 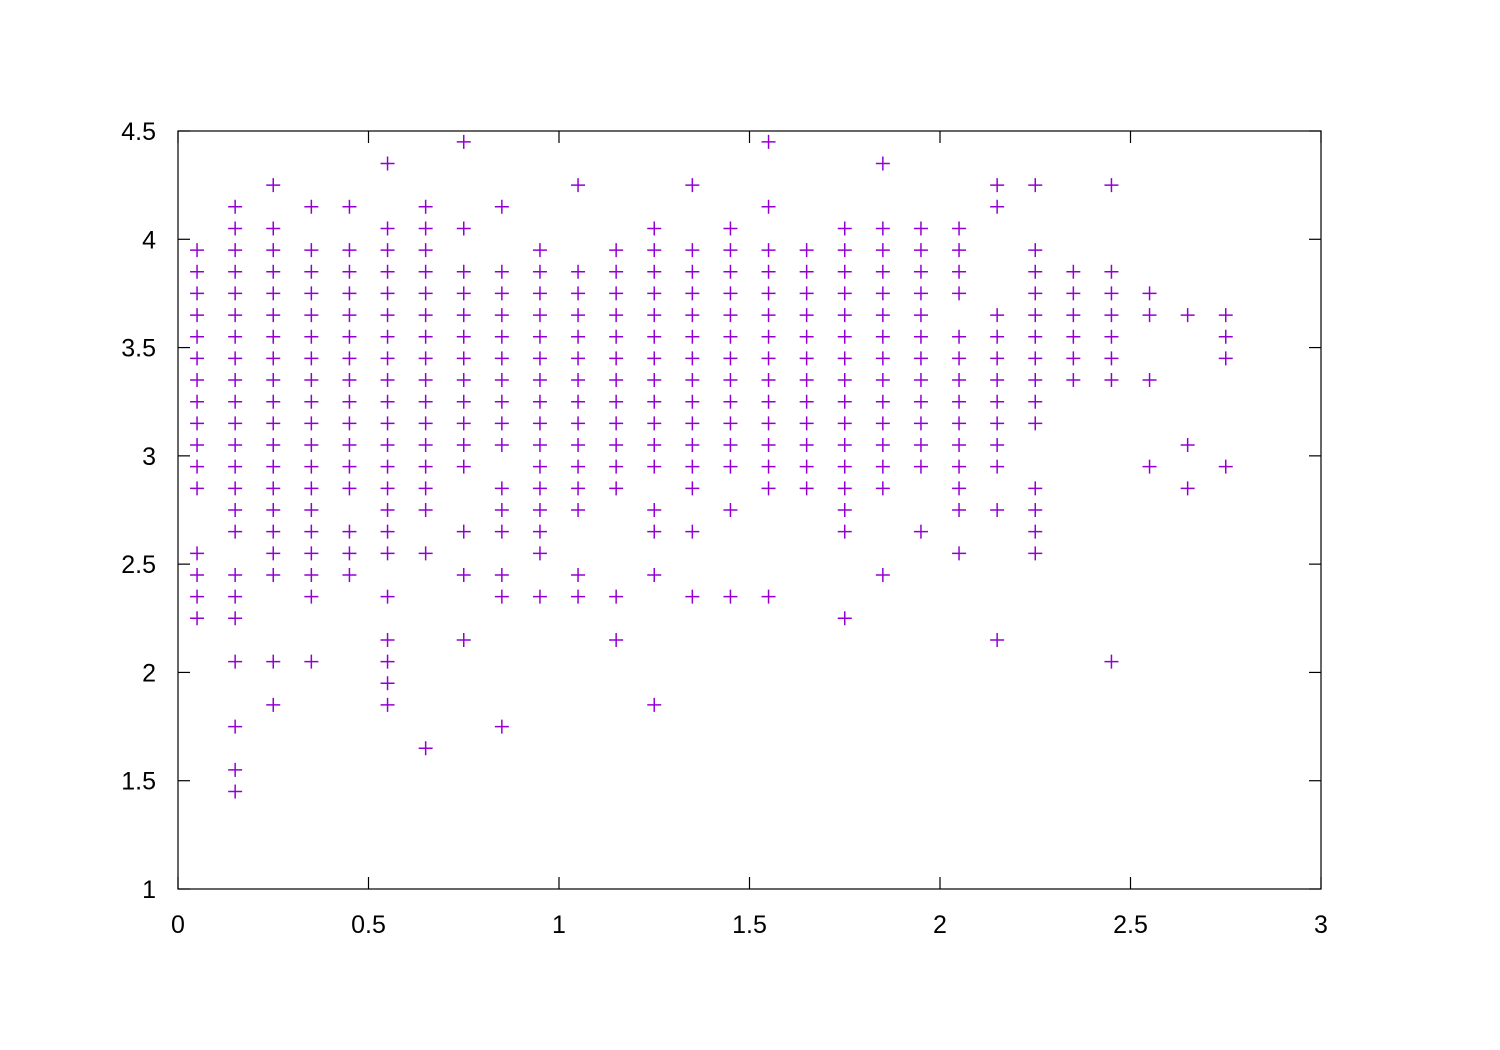 I want to click on y-tick-label: 2.5, so click(x=138, y=565).